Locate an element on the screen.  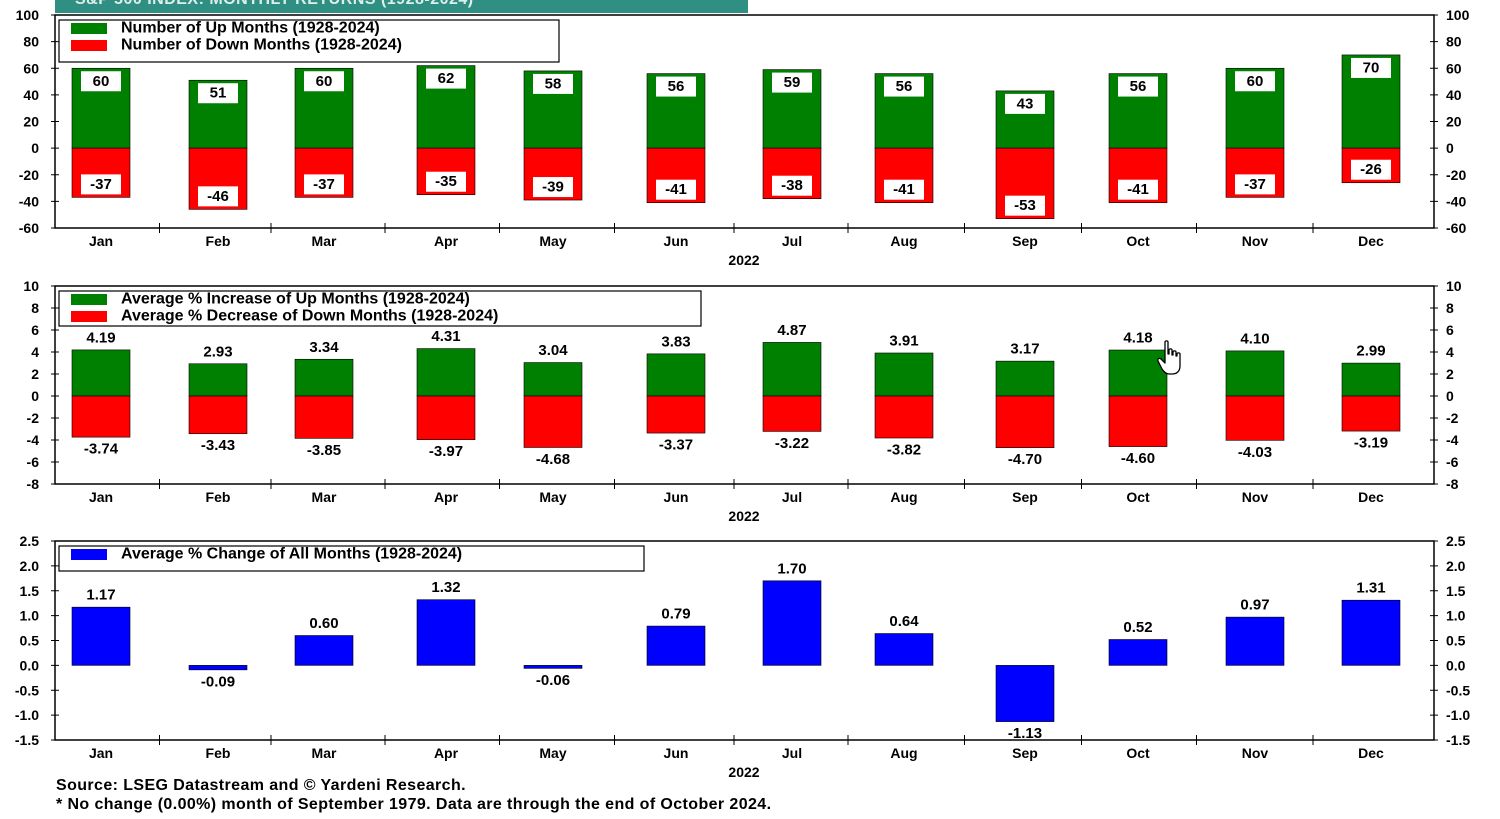
y-tick-label-left: 6 is located at coordinates (35, 330).